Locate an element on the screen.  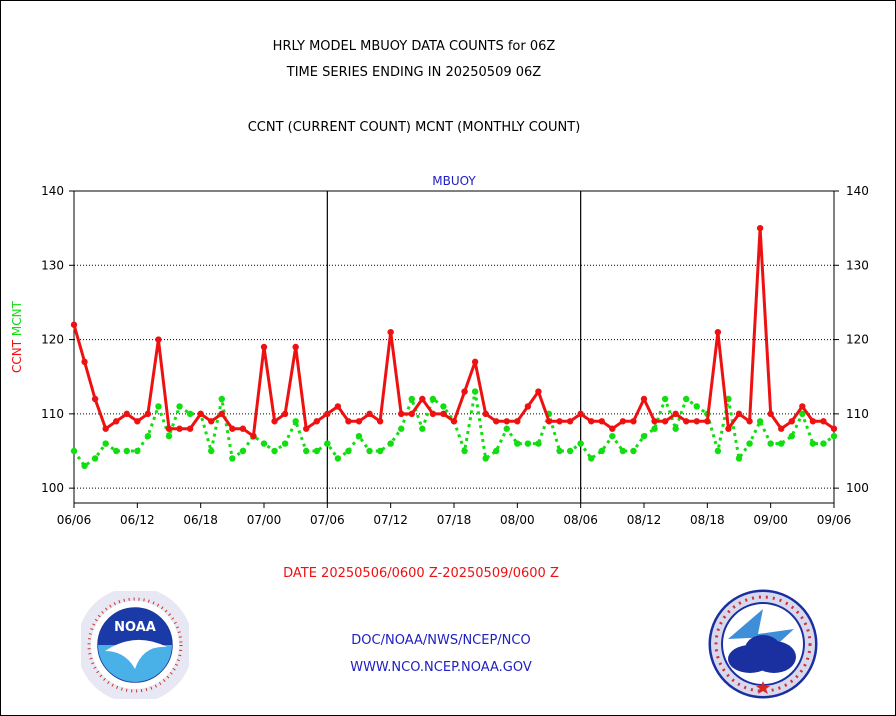
y-axis-label-mcnt: MCNT is located at coordinates (17, 320).